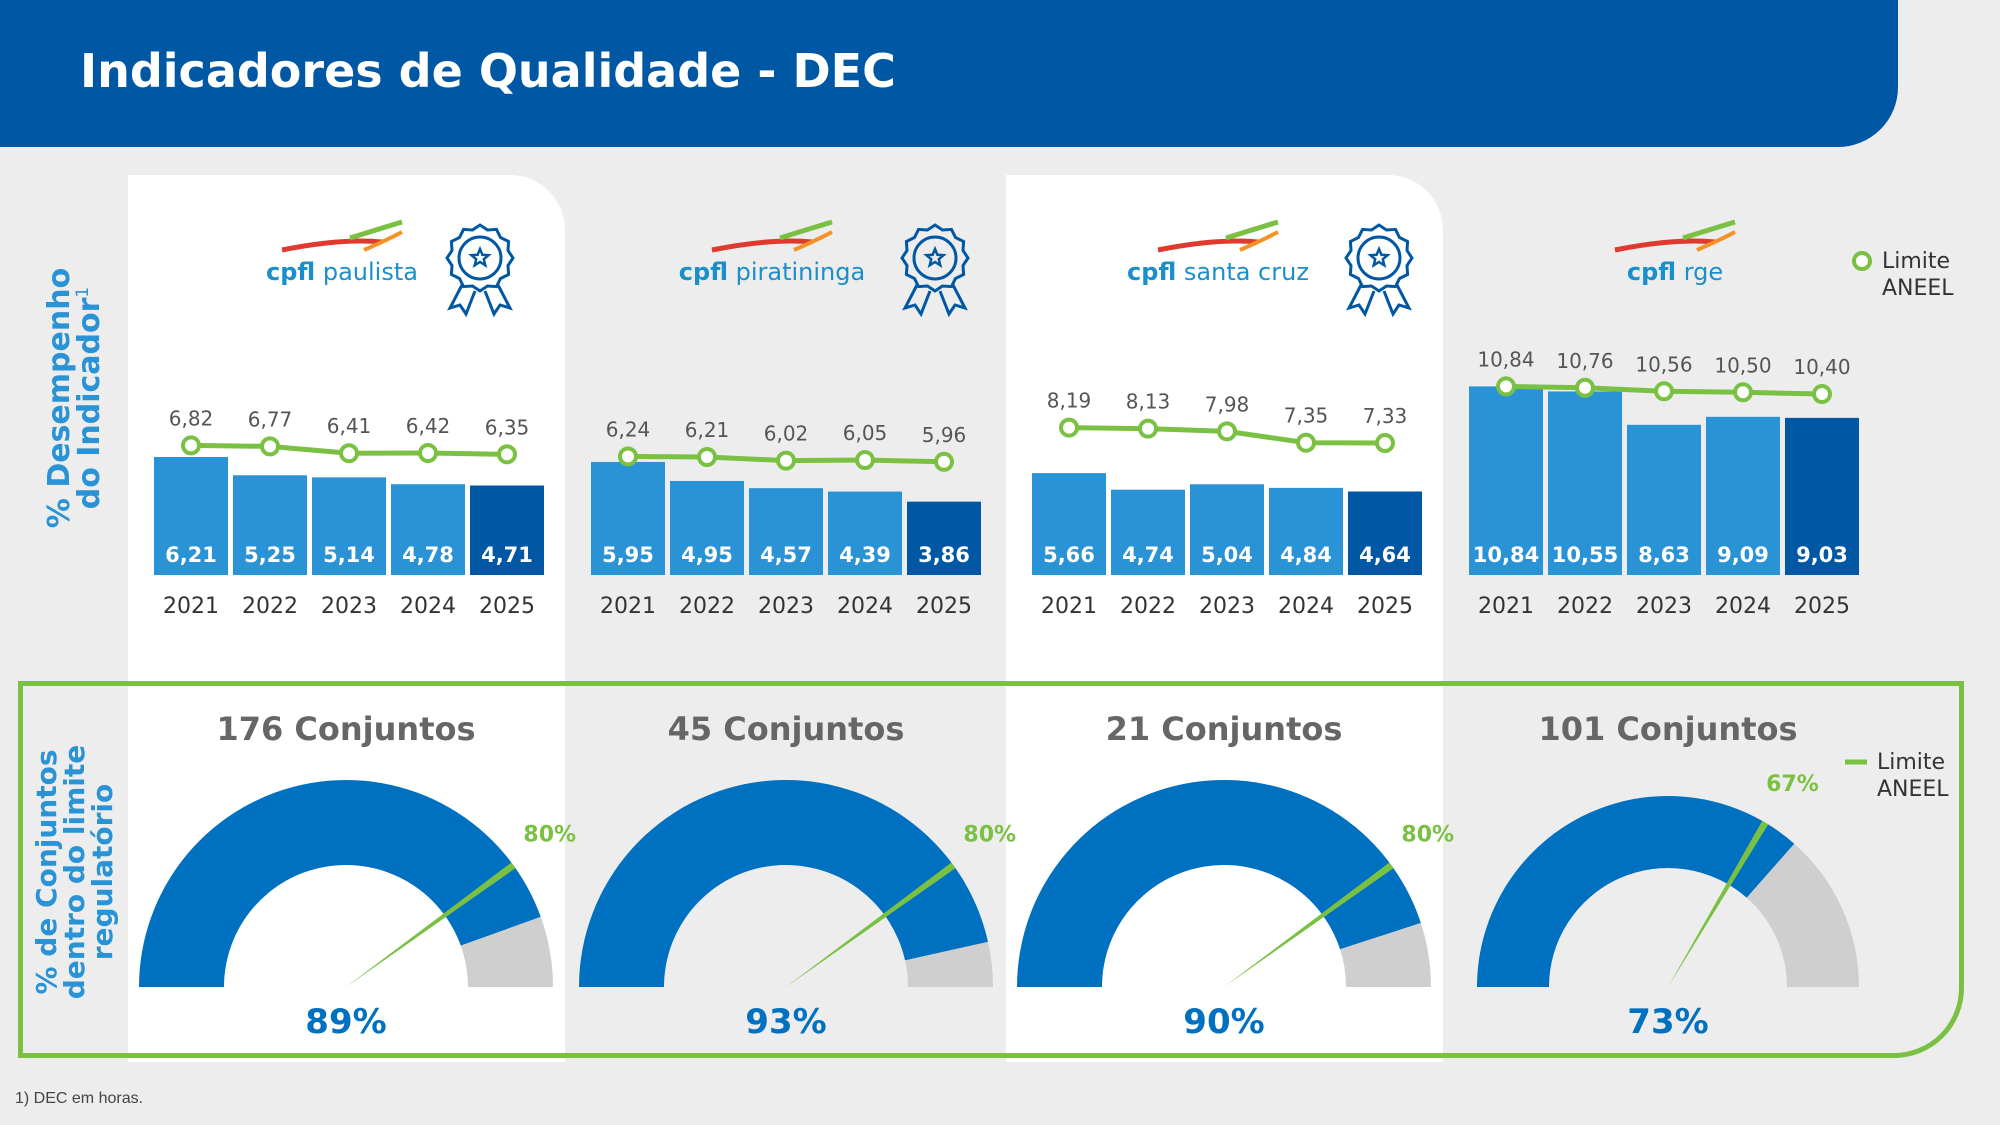 The image size is (2000, 1125). I want to click on limit-value-label: 6,42, so click(428, 426).